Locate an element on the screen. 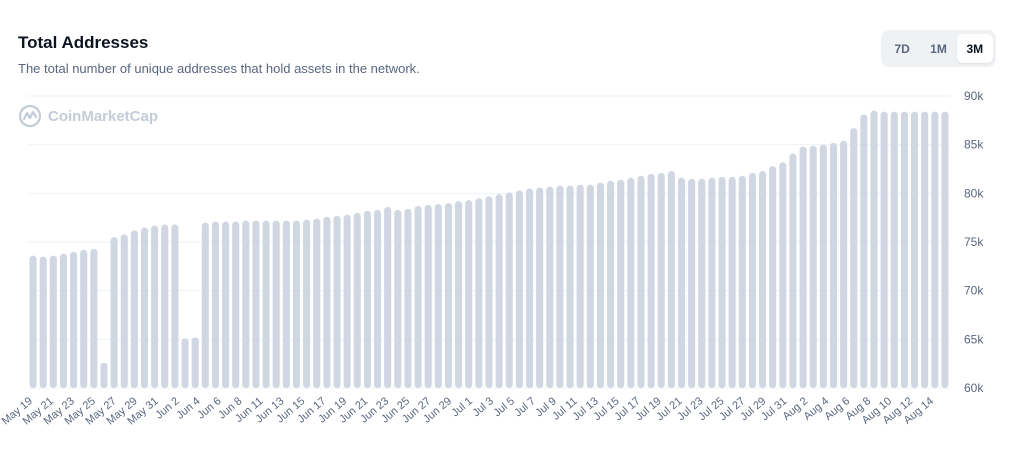 This screenshot has height=457, width=1024. range-1m-button: 1M is located at coordinates (938, 48).